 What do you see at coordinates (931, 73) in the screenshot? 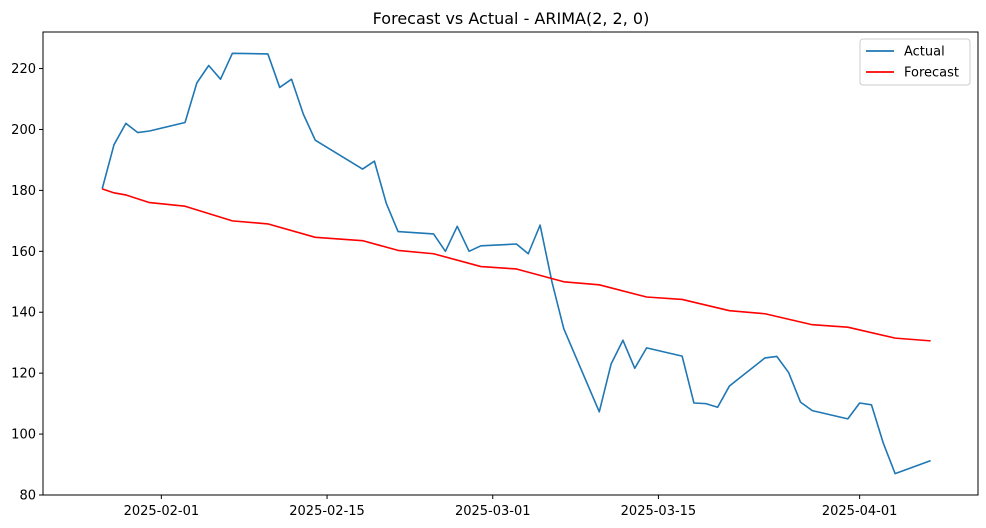
I see `legend-label-forecast: Forecast` at bounding box center [931, 73].